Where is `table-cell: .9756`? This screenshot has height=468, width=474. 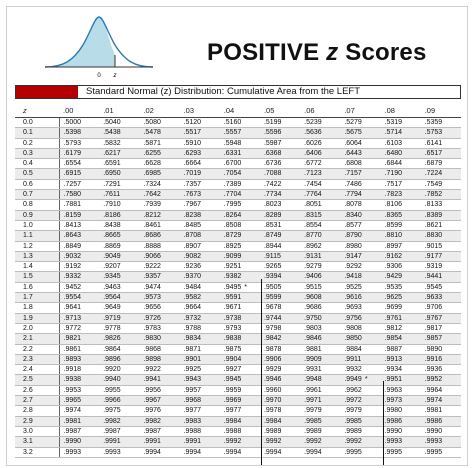
table-cell: .9756 is located at coordinates (360, 318).